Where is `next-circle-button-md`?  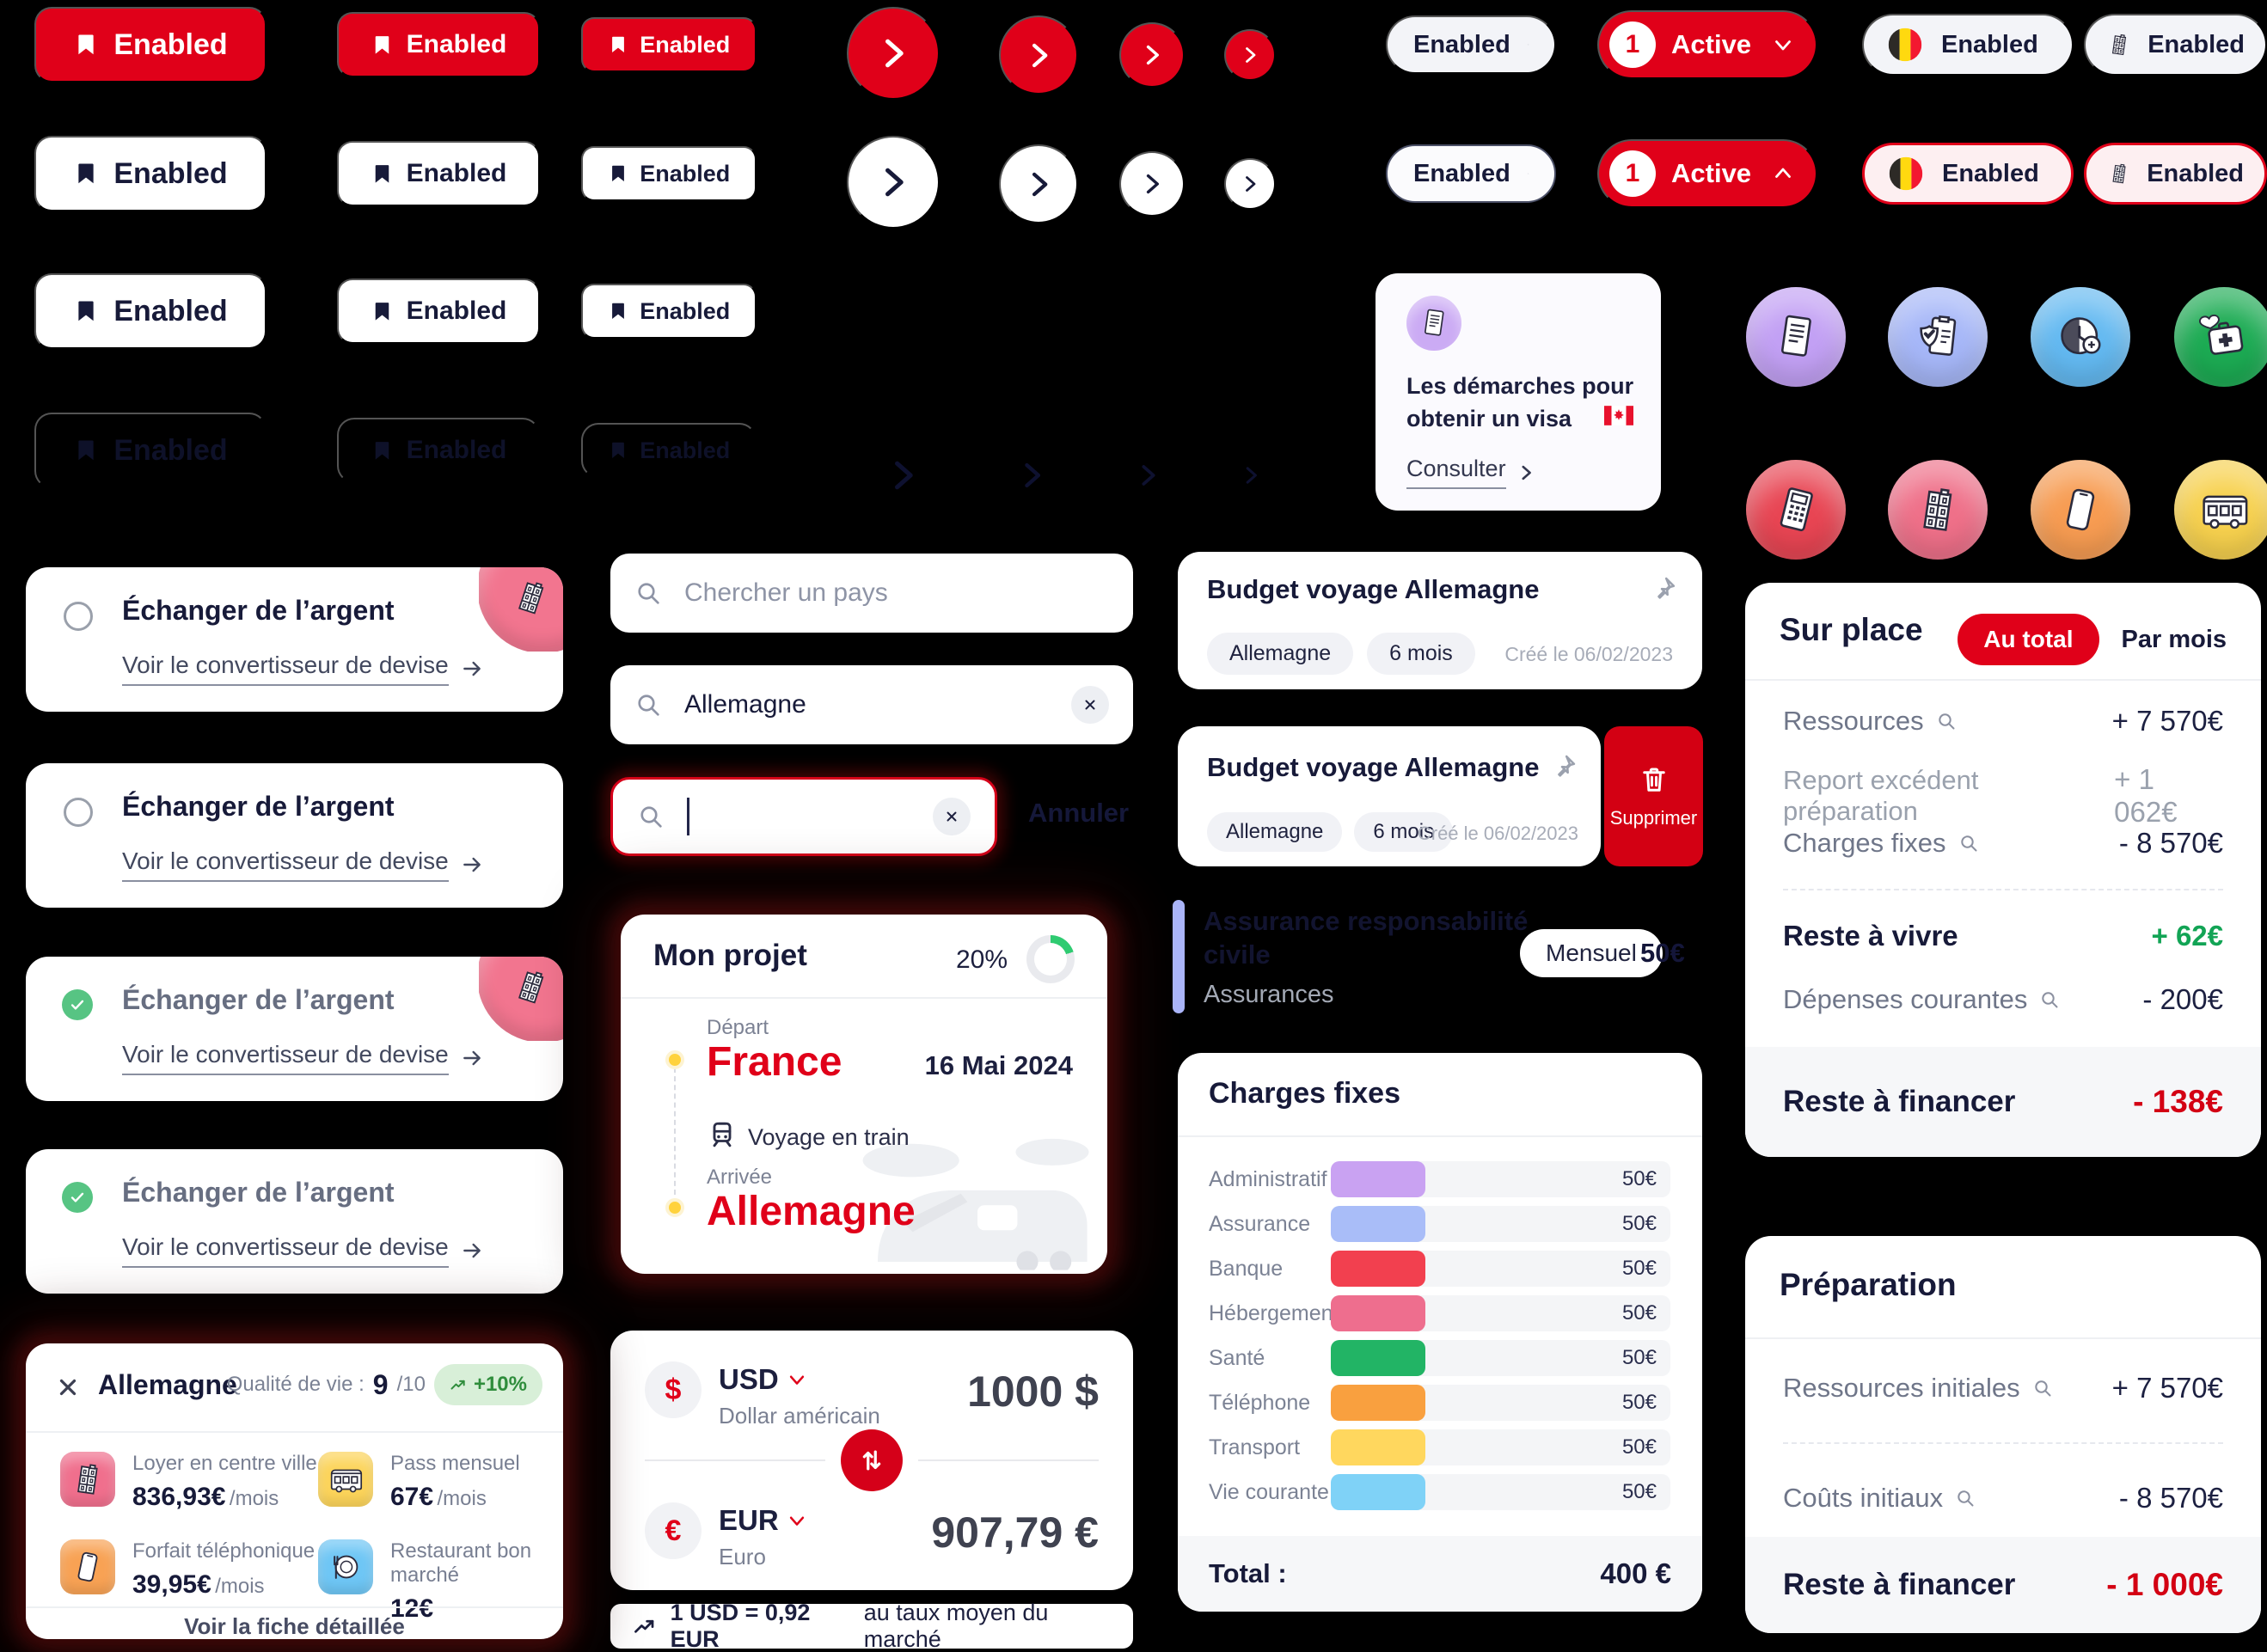 next-circle-button-md is located at coordinates (1152, 55).